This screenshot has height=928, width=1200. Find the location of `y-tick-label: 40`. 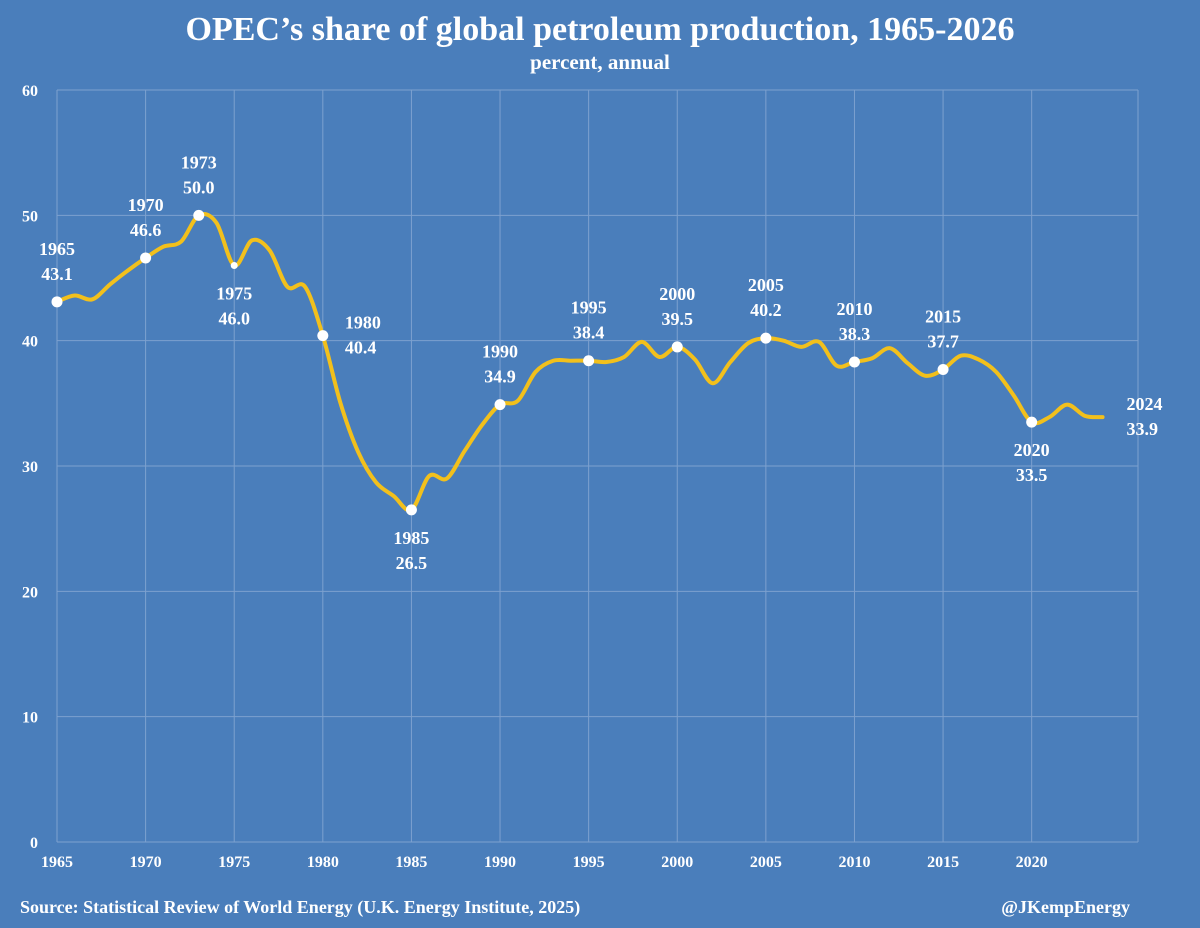

y-tick-label: 40 is located at coordinates (30, 342).